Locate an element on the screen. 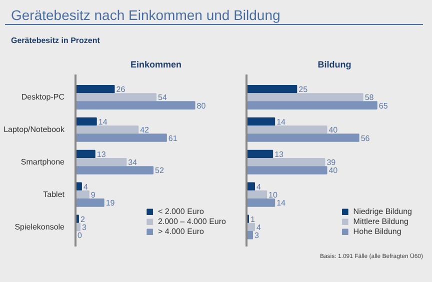 The image size is (432, 282). chart-title: Bildung is located at coordinates (335, 65).